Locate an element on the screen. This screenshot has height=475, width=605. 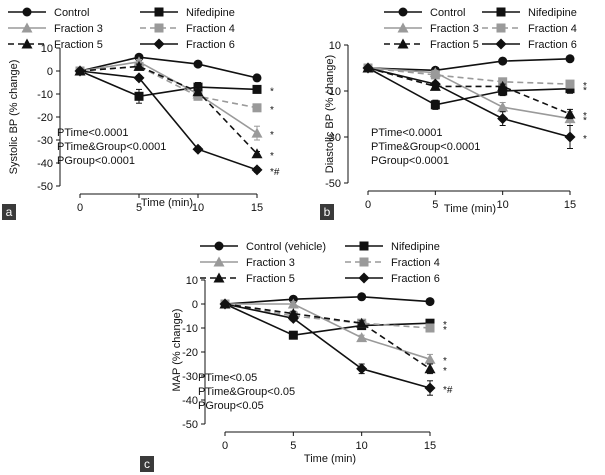
legend-label: Control (vehicle) is located at coordinates (286, 247).